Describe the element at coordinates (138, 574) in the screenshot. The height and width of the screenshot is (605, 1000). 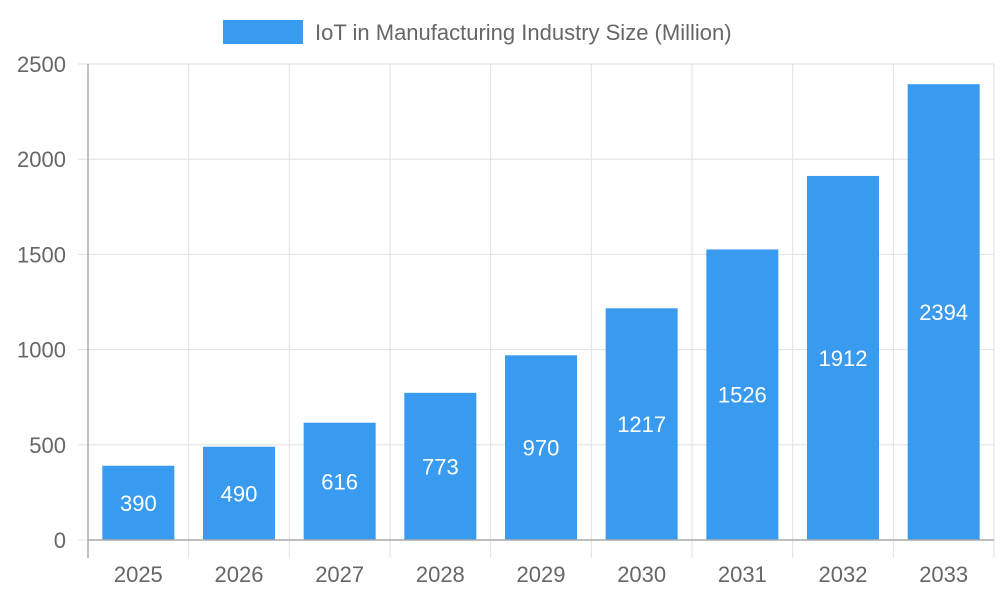
I see `x-tick-label: 2025` at that location.